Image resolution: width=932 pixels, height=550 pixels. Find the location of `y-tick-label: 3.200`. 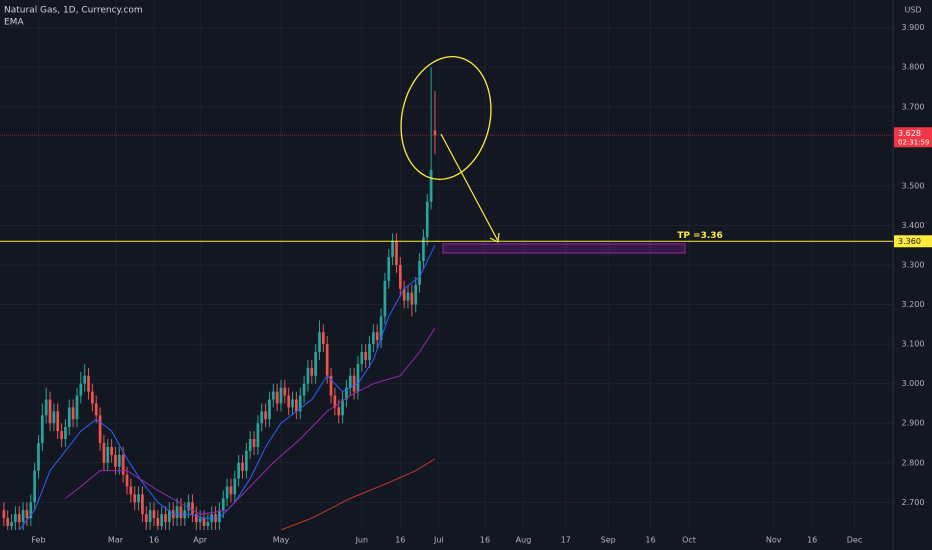

y-tick-label: 3.200 is located at coordinates (913, 304).